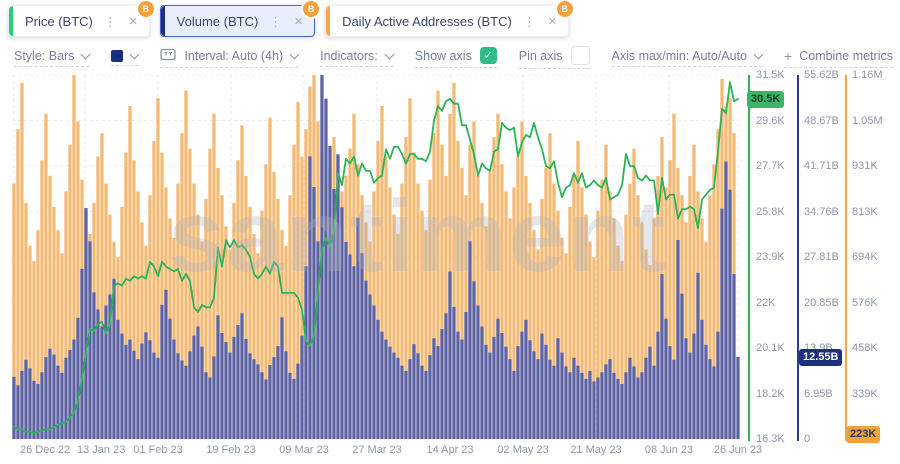  Describe the element at coordinates (766, 302) in the screenshot. I see `axis-tick-label: 22K` at that location.